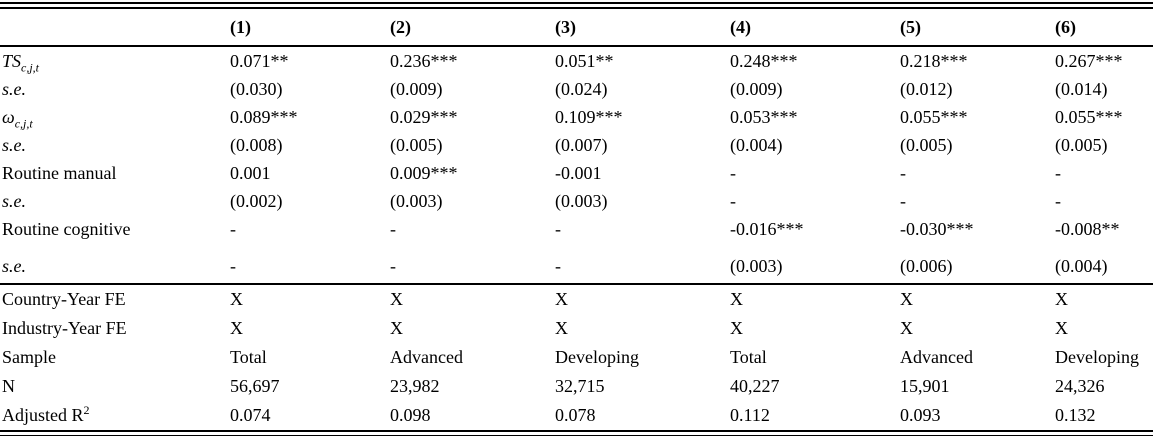 This screenshot has width=1153, height=436. I want to click on table-row: Routine manual 0.001 0.009*** -0.001 - - -, so click(576, 173).